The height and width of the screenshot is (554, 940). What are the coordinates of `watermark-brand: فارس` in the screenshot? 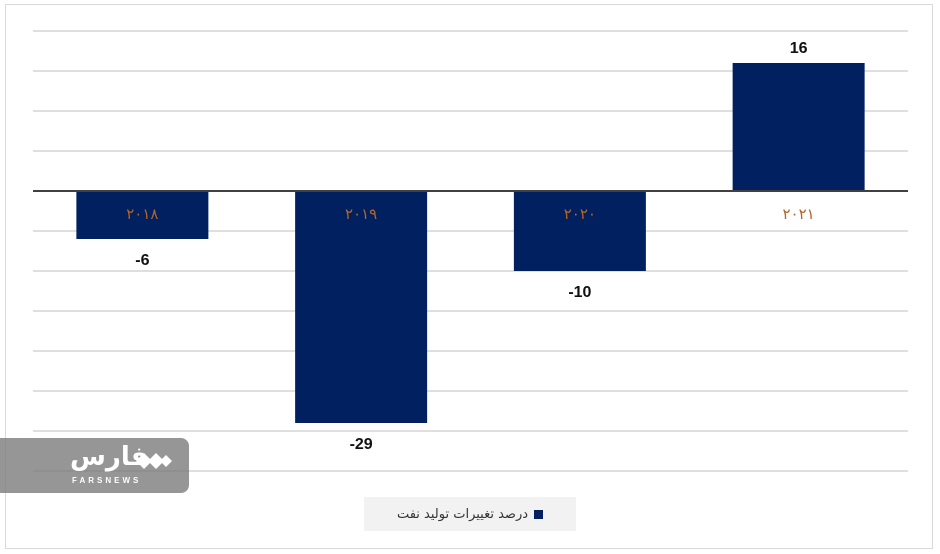 It's located at (109, 457).